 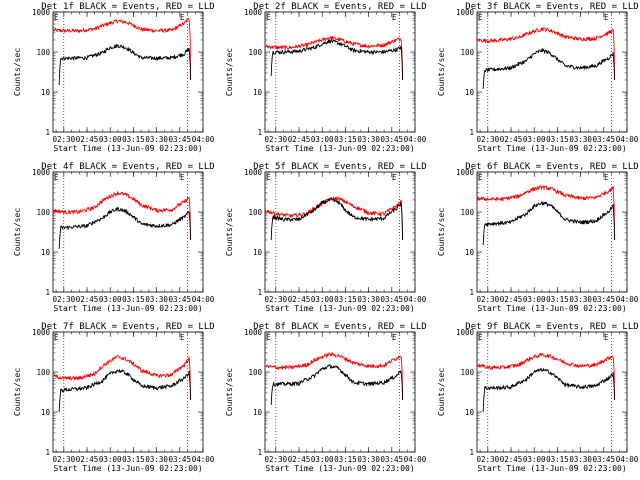 I want to click on panel-title: Det 5f BLACK = Events, RED = LLD, so click(x=339, y=167).